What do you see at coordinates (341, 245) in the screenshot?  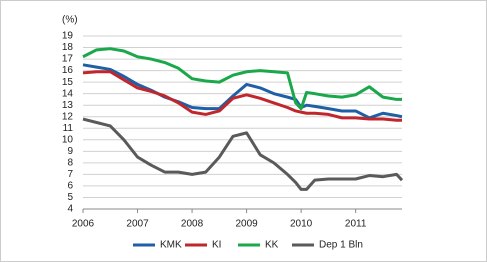 I see `legend-label: Dep 1 Bln` at bounding box center [341, 245].